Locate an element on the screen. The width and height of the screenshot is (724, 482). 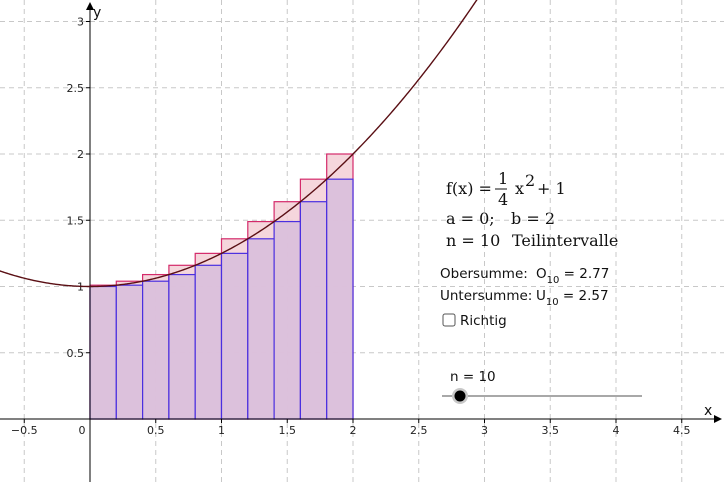
y-tick-label: 2.5 is located at coordinates (76, 88).